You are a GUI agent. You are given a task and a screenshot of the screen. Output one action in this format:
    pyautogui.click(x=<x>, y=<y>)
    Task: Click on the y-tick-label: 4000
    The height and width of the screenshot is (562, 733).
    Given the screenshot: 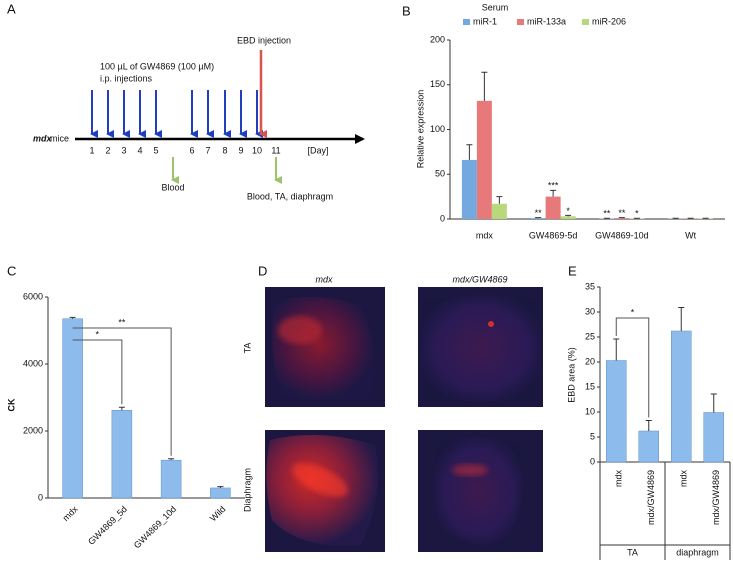 What is the action you would take?
    pyautogui.click(x=33, y=363)
    